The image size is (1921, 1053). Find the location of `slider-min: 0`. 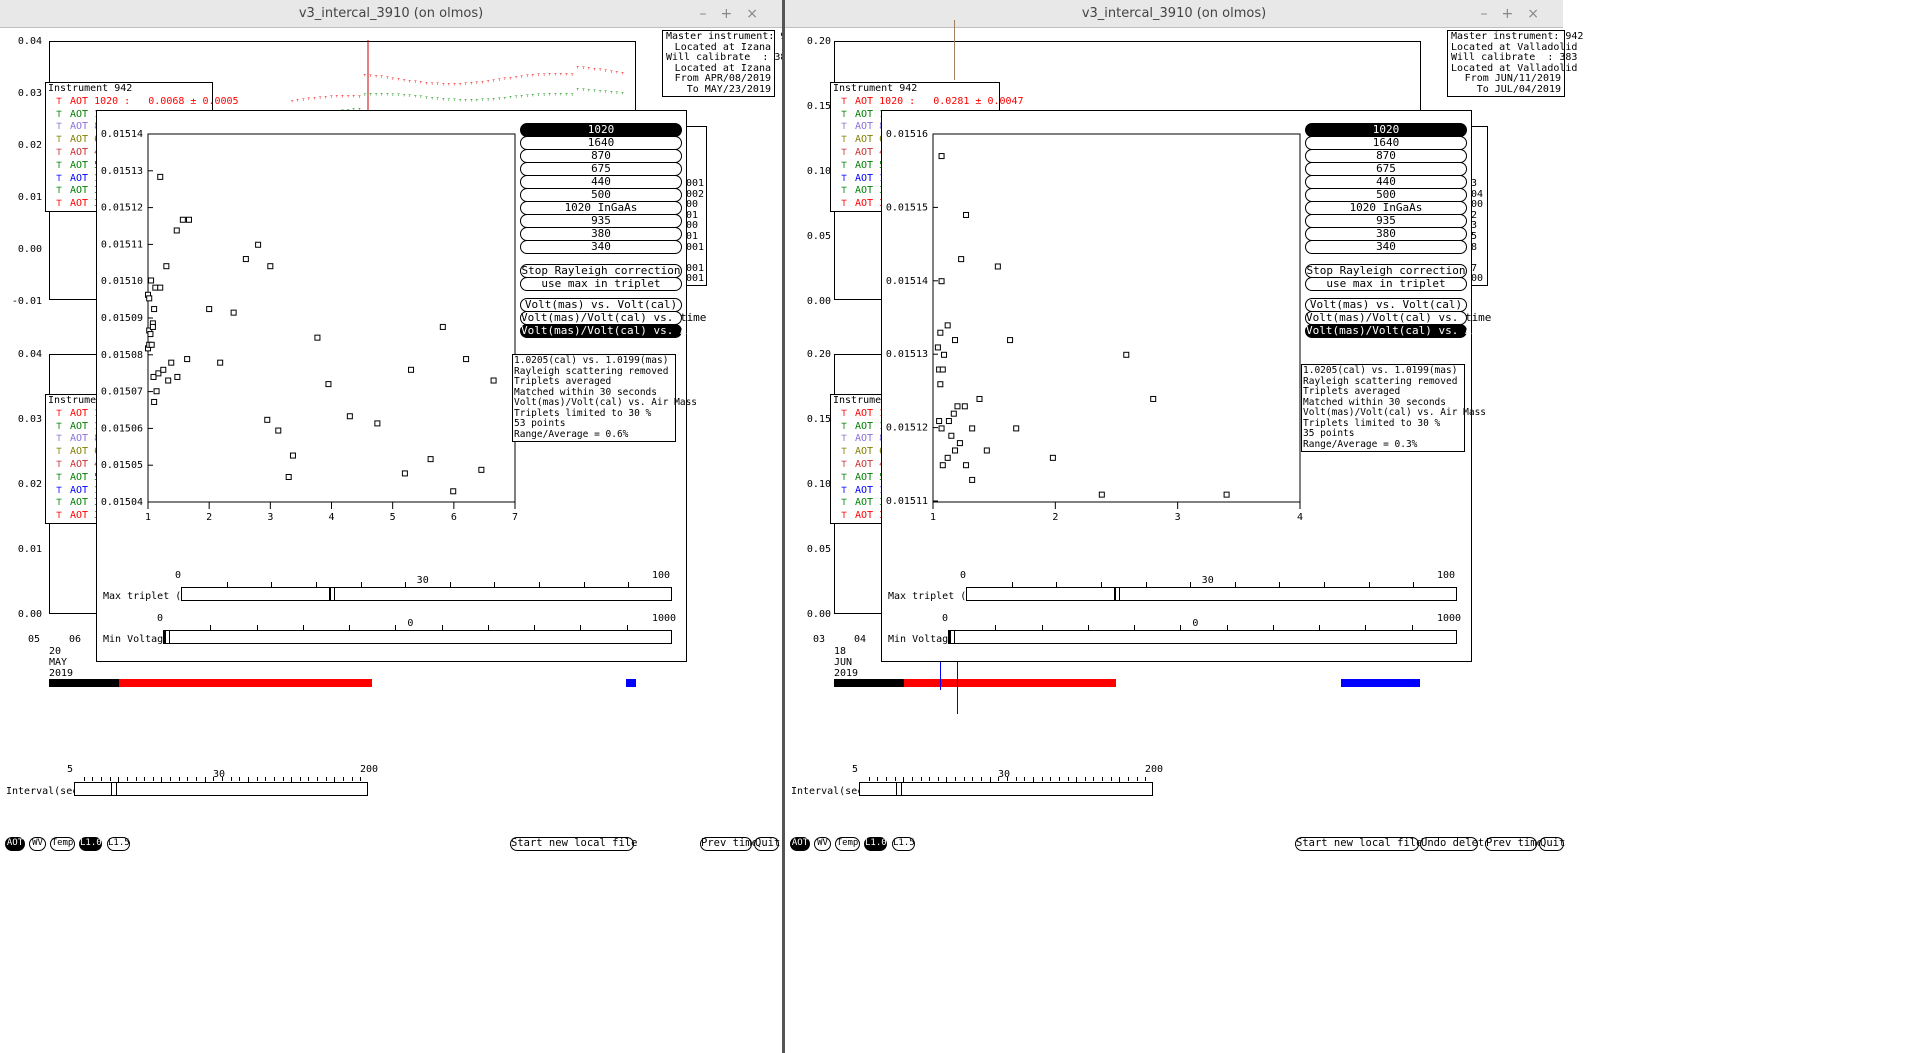

slider-min: 0 is located at coordinates (963, 575).